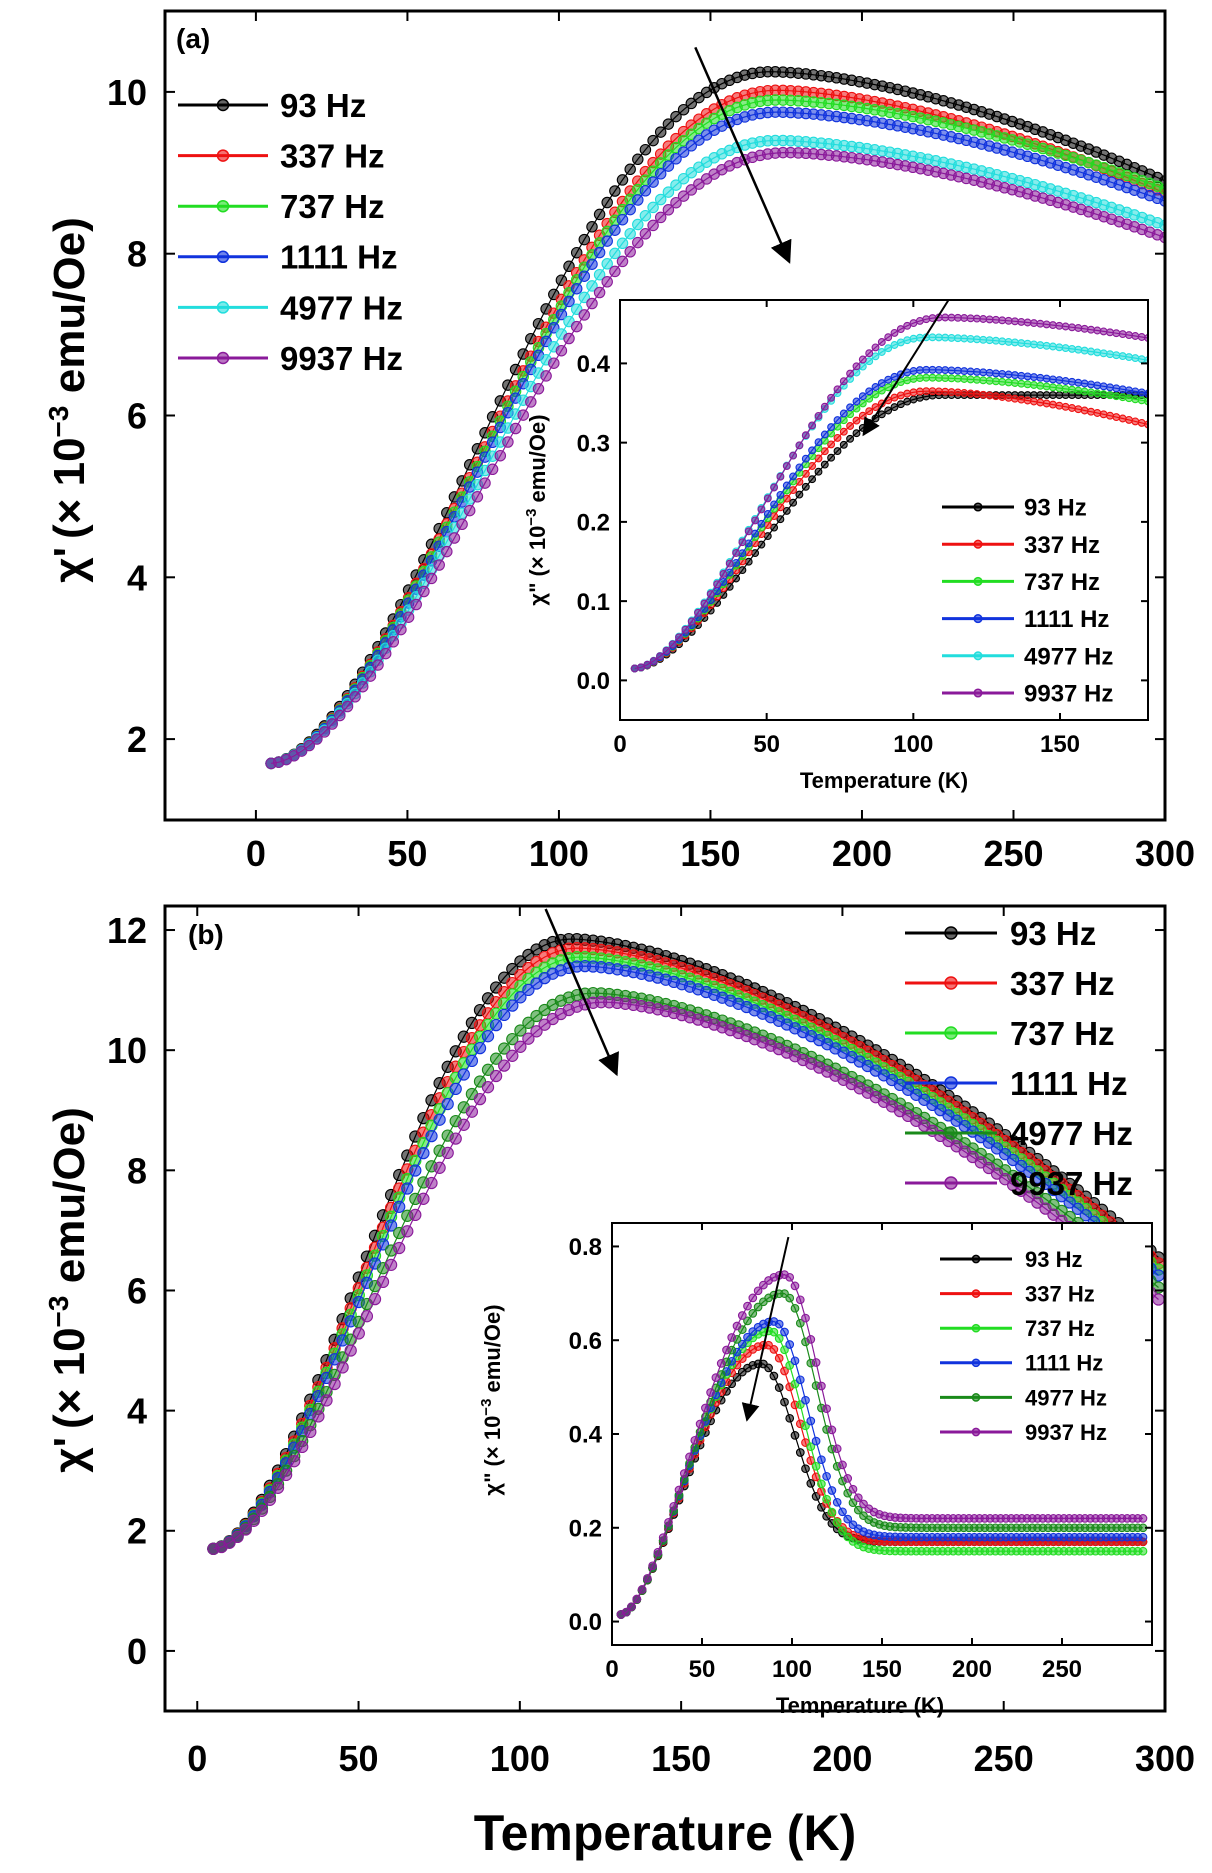 The image size is (1212, 1873). What do you see at coordinates (1011, 1259) in the screenshot?
I see `legend-entry: 93 Hz` at bounding box center [1011, 1259].